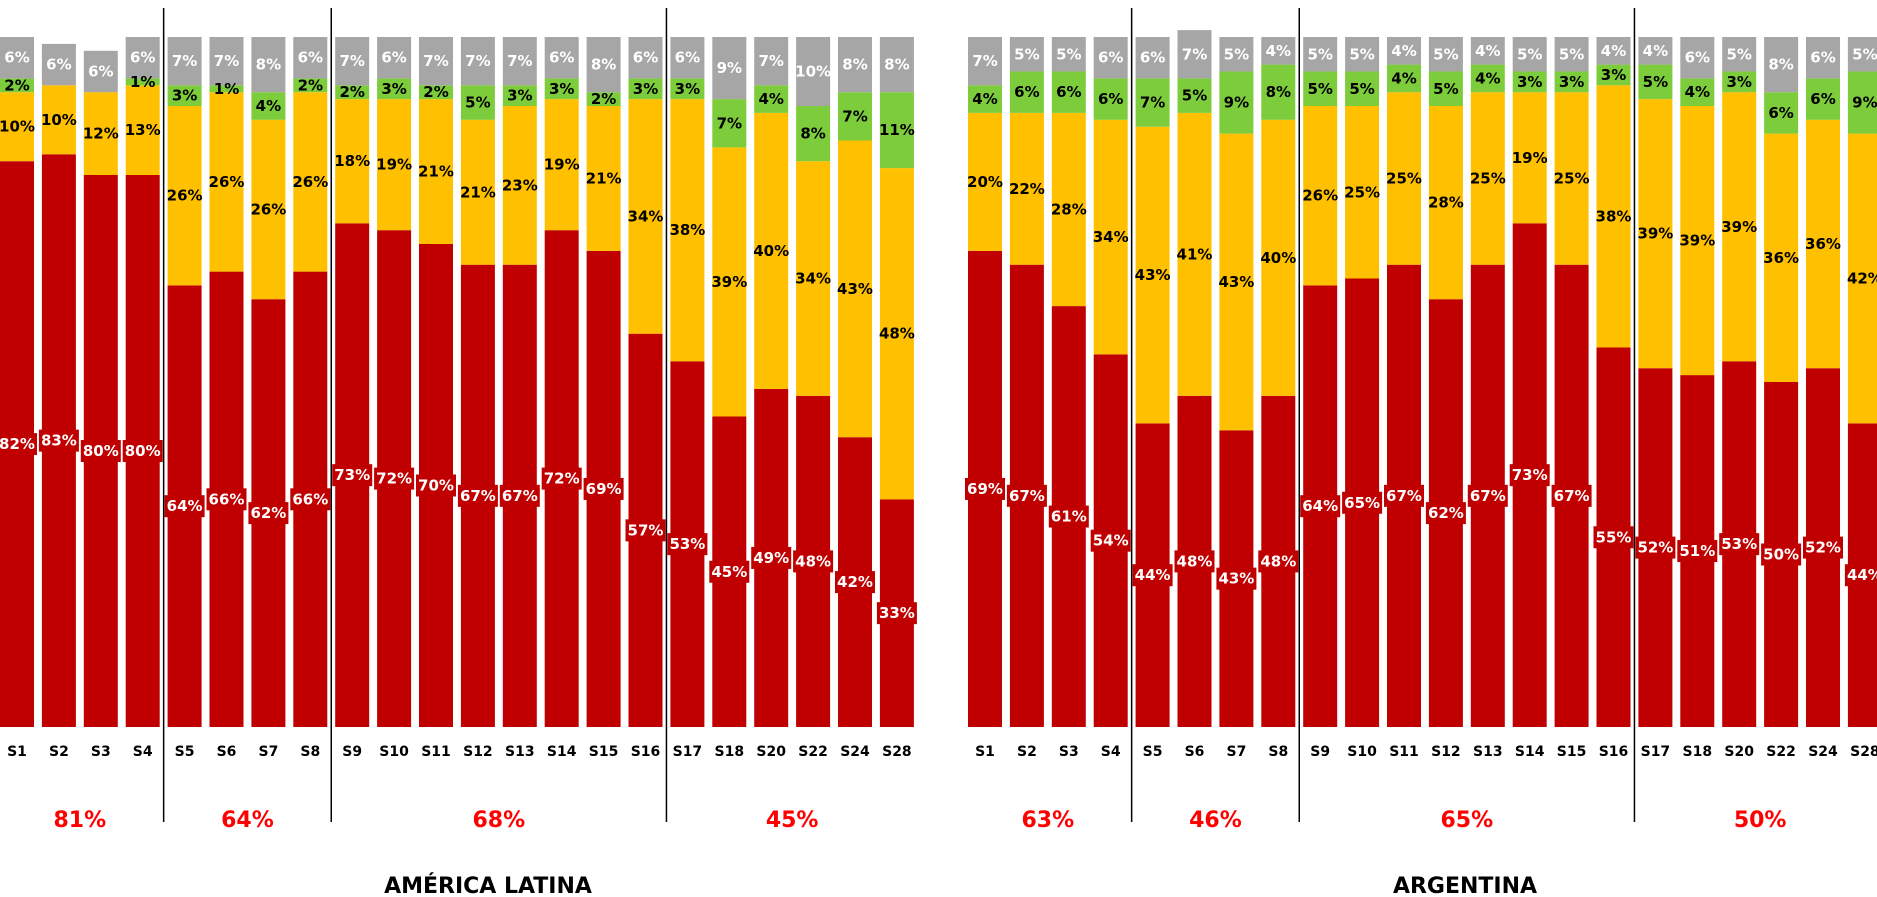 The width and height of the screenshot is (1877, 897). Describe the element at coordinates (1446, 752) in the screenshot. I see `x-tick-label: S12` at that location.